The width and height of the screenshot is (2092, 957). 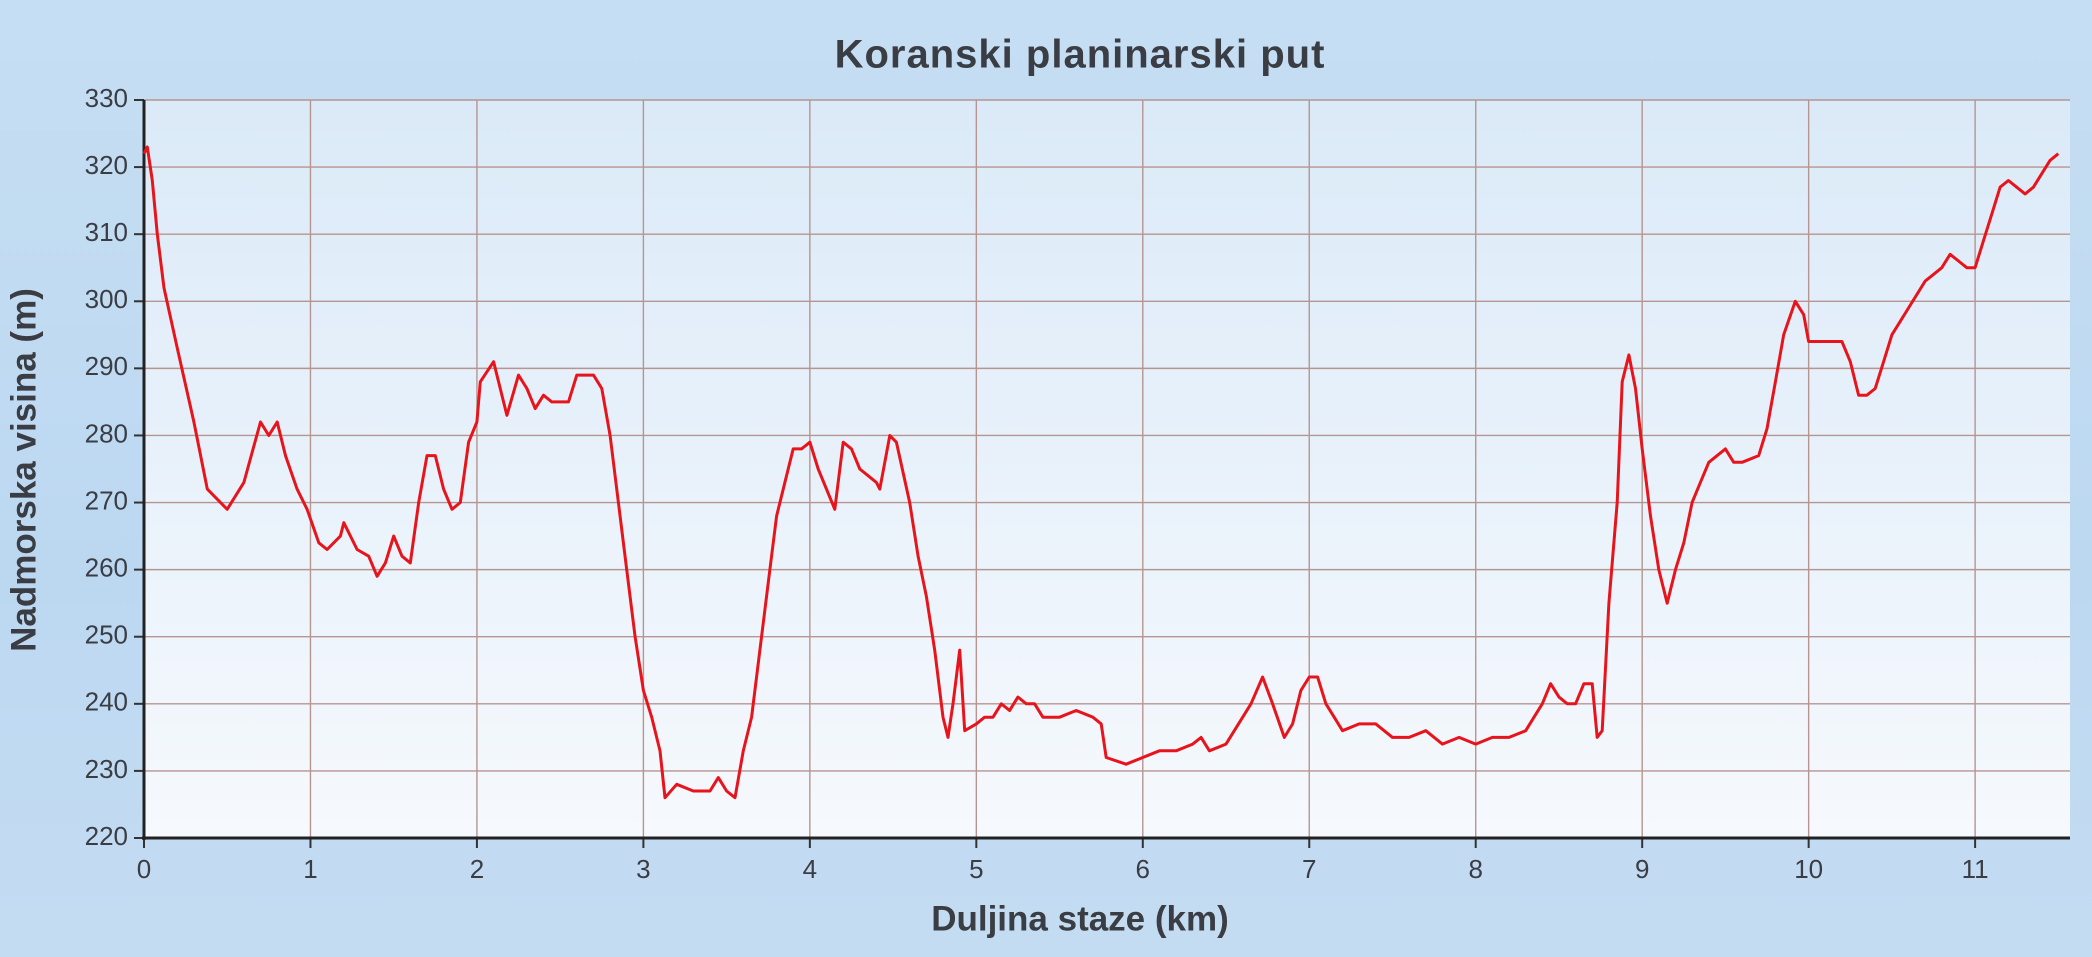 I want to click on y-tick-label: 250, so click(x=106, y=635).